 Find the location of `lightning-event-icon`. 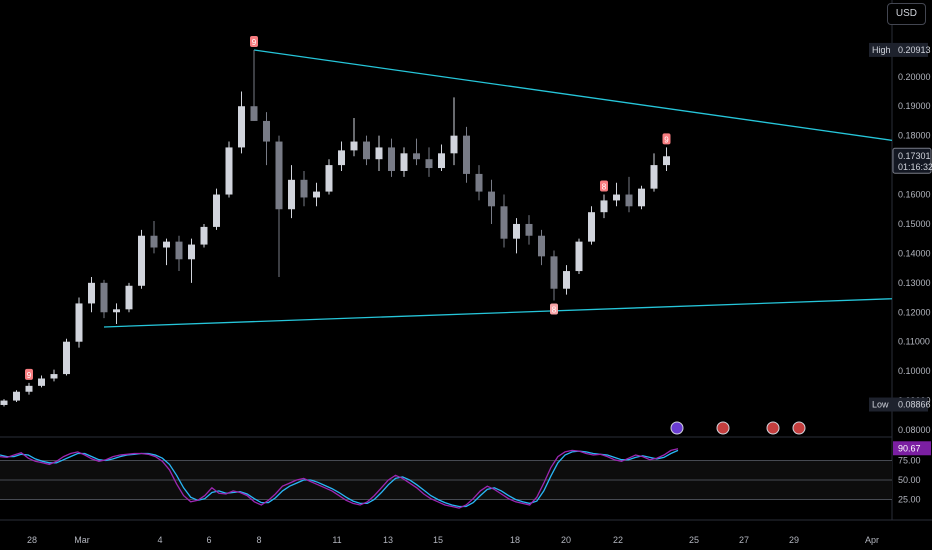

lightning-event-icon is located at coordinates (677, 428).